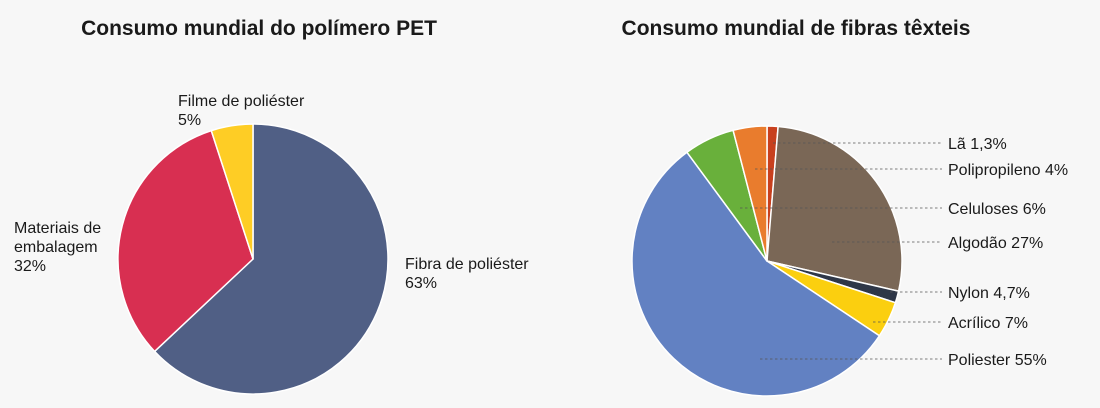 The image size is (1100, 408). I want to click on textile-label-celuloses: Celuloses 6%, so click(997, 209).